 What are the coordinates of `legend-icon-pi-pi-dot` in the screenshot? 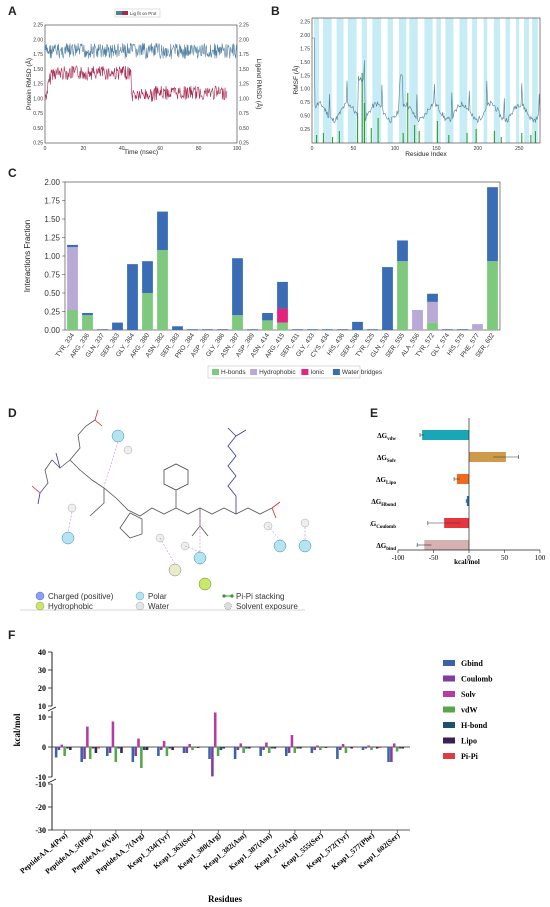 It's located at (224, 596).